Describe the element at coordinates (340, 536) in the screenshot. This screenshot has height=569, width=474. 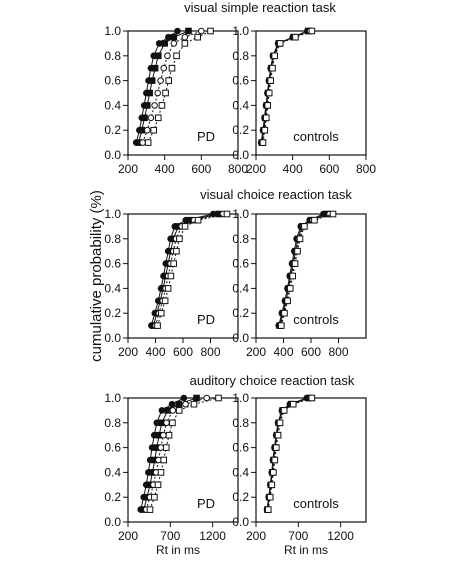
I see `x-tick-label: 1200` at that location.